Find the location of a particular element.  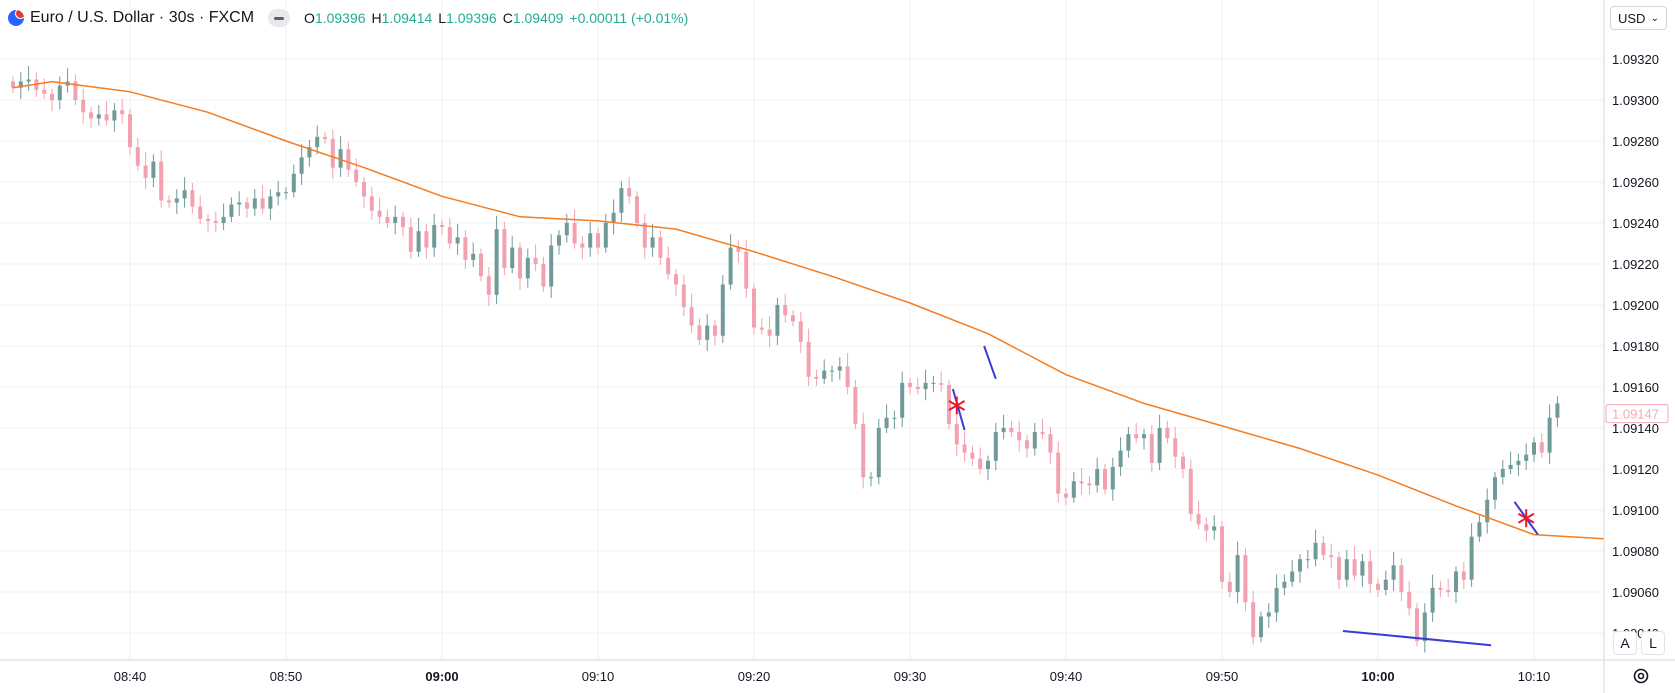

close-label: C is located at coordinates (507, 18).